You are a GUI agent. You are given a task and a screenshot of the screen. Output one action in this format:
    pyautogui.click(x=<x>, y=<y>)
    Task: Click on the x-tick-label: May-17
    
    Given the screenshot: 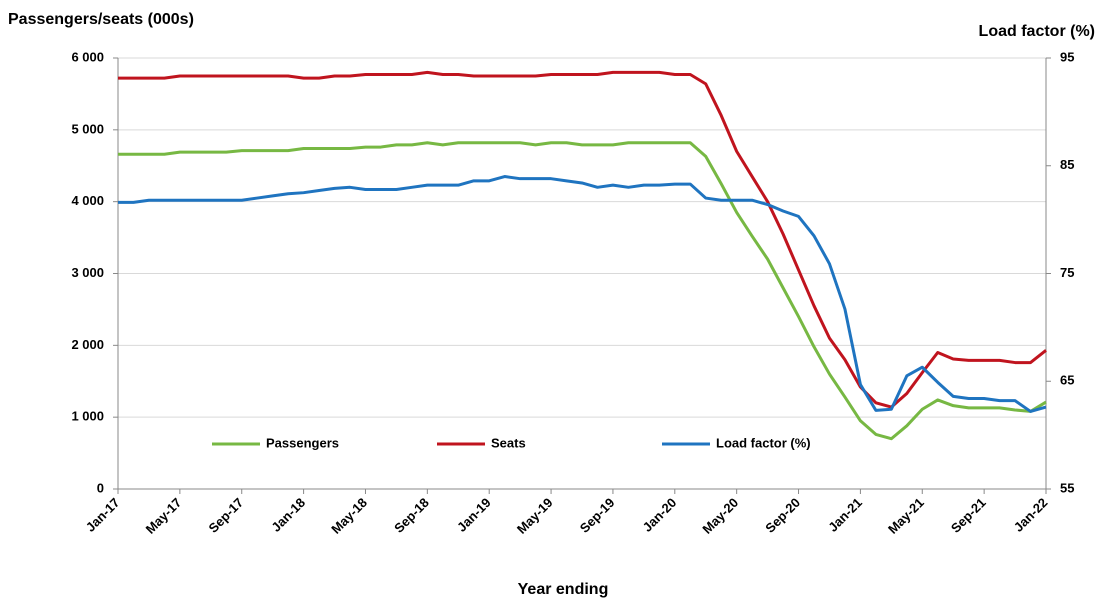 What is the action you would take?
    pyautogui.click(x=164, y=516)
    